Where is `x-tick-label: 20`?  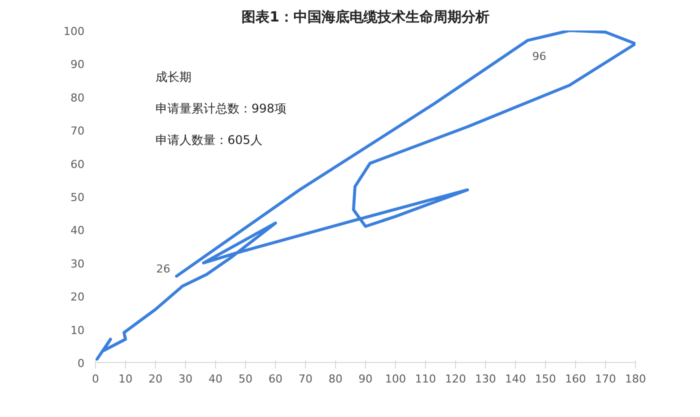
x-tick-label: 20 is located at coordinates (155, 379).